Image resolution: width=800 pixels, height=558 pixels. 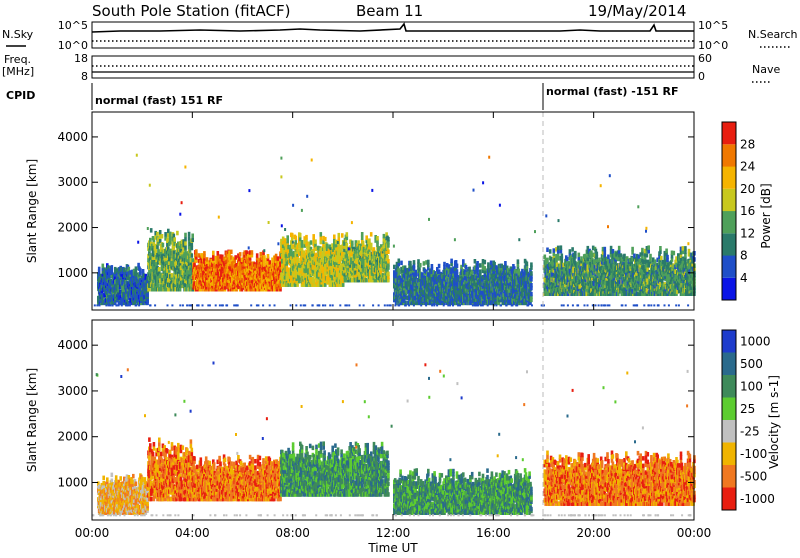 What do you see at coordinates (20, 95) in the screenshot?
I see `cpid-label: CPID` at bounding box center [20, 95].